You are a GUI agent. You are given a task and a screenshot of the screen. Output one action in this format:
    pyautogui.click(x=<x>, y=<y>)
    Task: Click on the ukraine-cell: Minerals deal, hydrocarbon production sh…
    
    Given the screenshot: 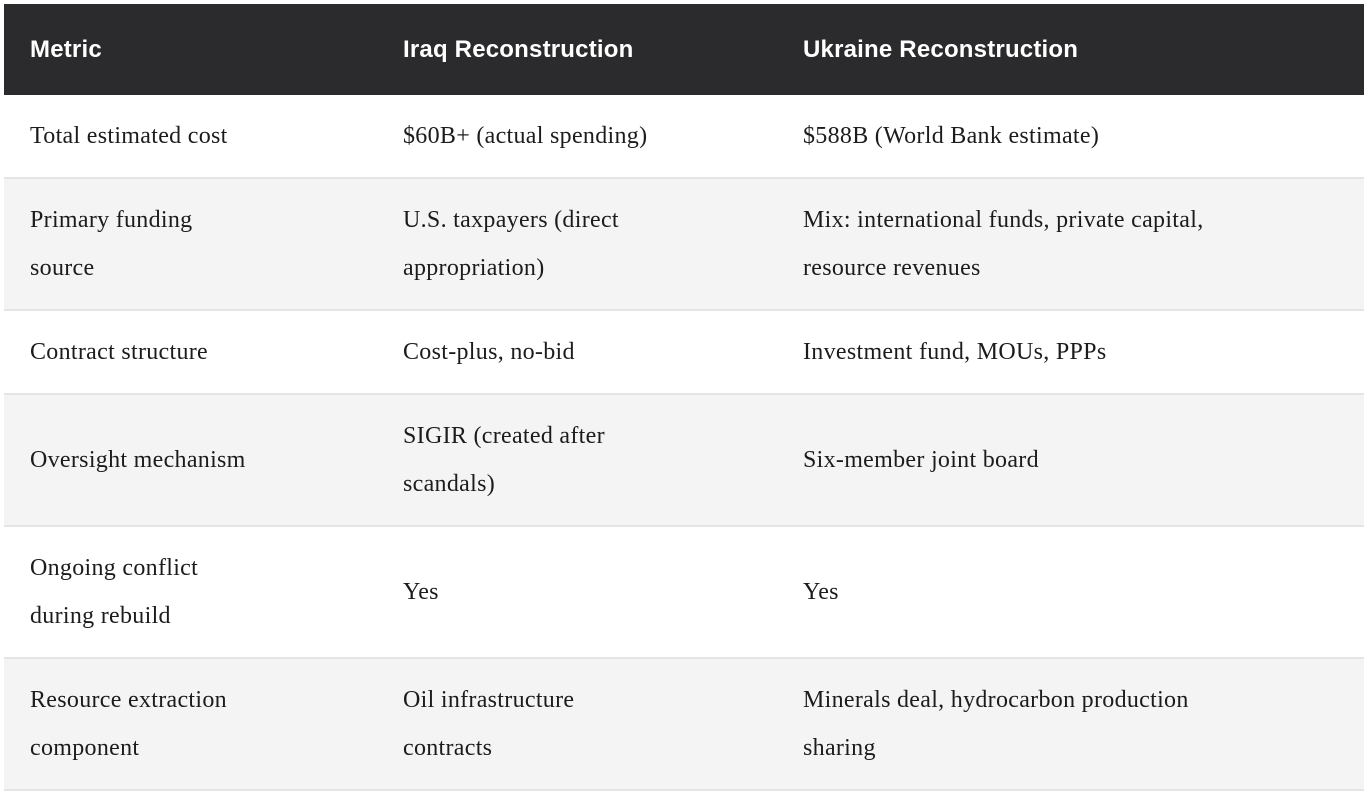 What is the action you would take?
    pyautogui.click(x=996, y=724)
    